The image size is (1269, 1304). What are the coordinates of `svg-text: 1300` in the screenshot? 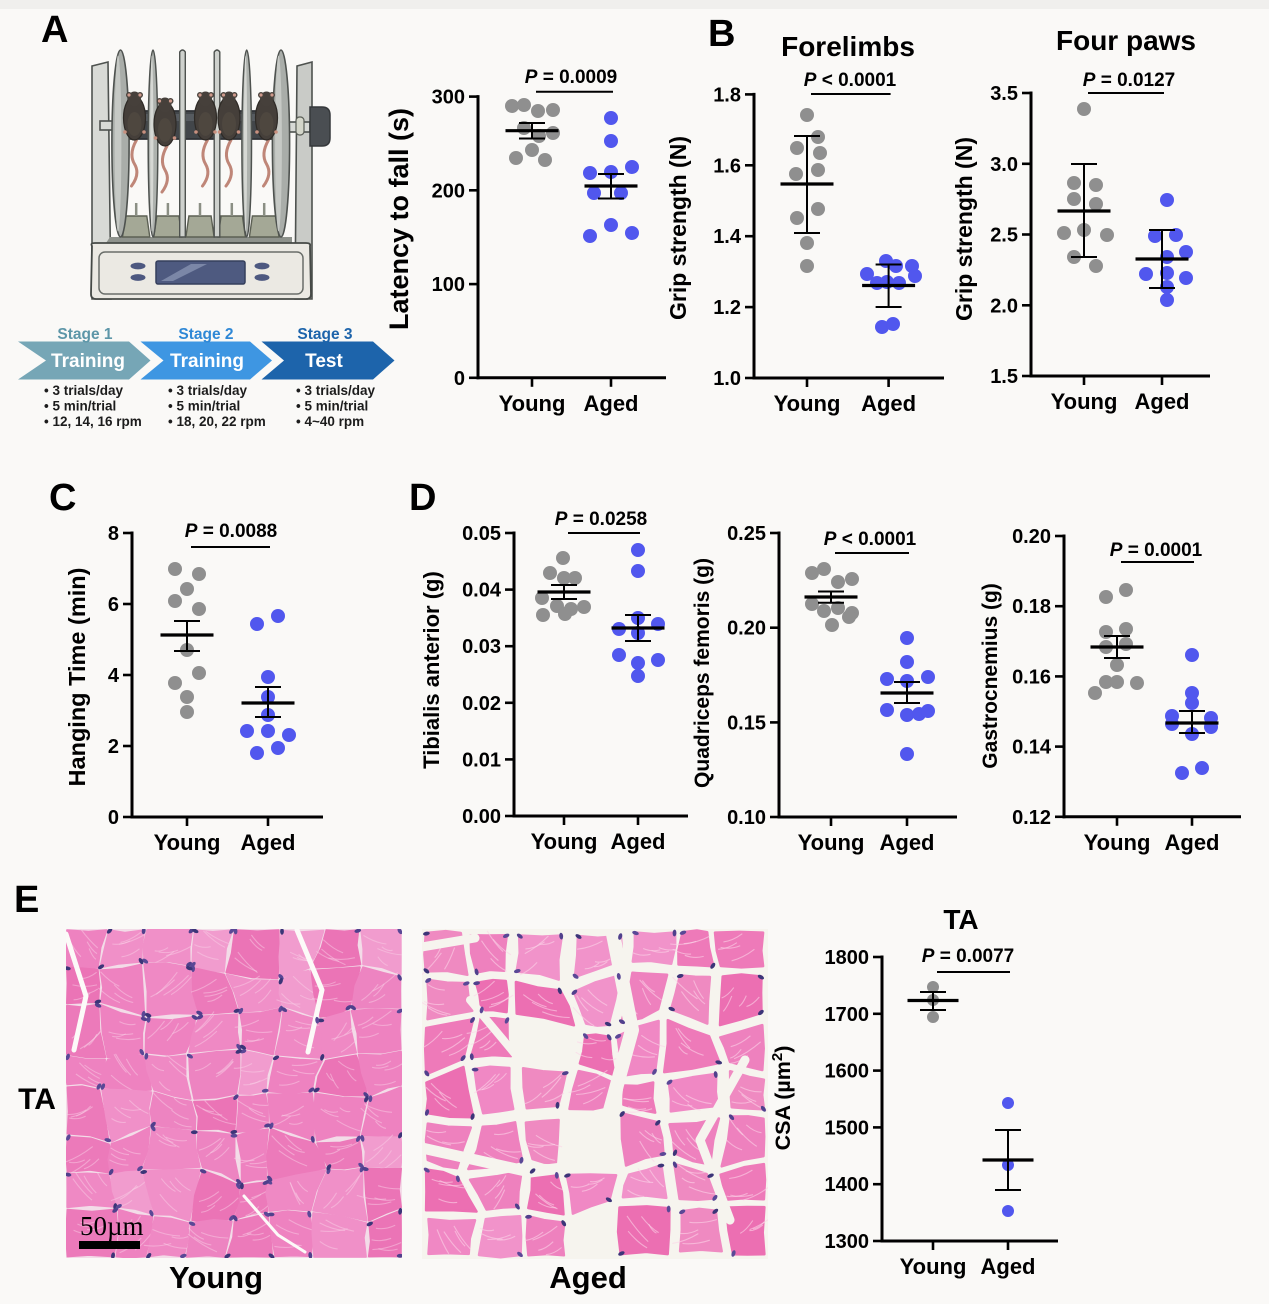 It's located at (847, 1242).